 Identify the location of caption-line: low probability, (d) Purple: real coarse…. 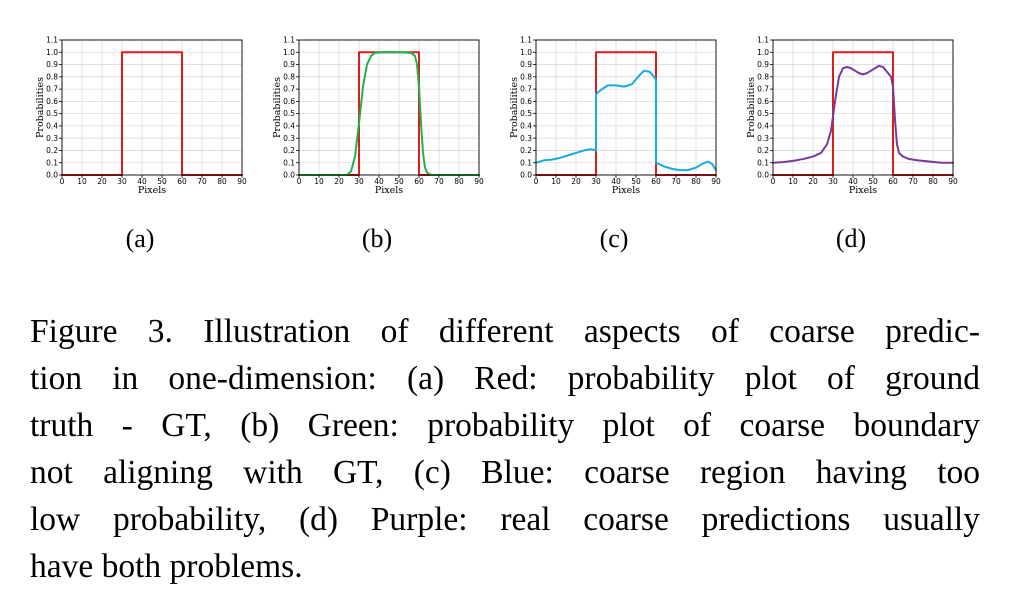
(505, 519).